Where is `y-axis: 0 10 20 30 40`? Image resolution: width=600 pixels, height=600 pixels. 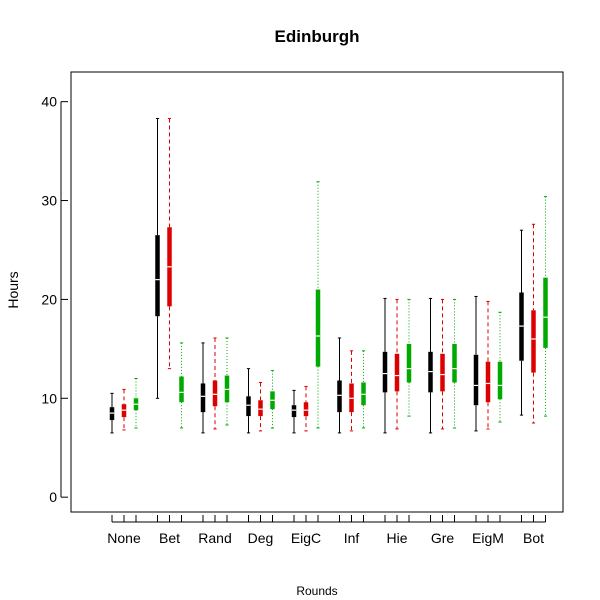
y-axis: 0 10 20 30 40 is located at coordinates (54, 299).